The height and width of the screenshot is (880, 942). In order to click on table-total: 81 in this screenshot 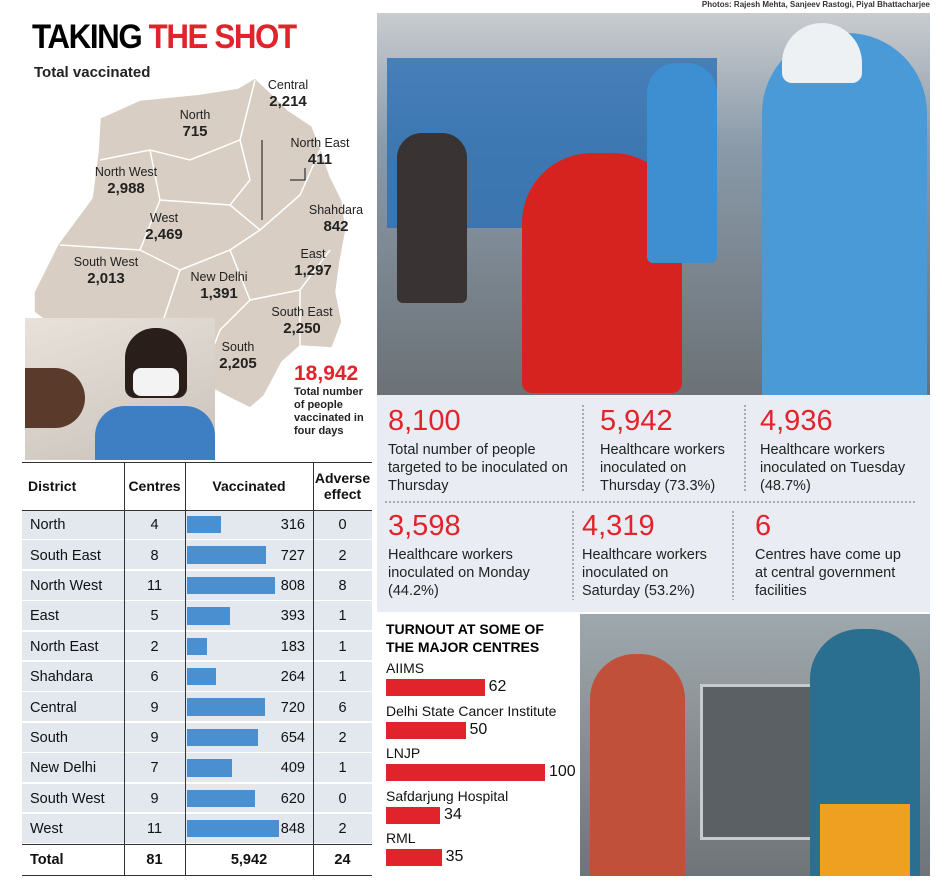, I will do `click(154, 859)`.